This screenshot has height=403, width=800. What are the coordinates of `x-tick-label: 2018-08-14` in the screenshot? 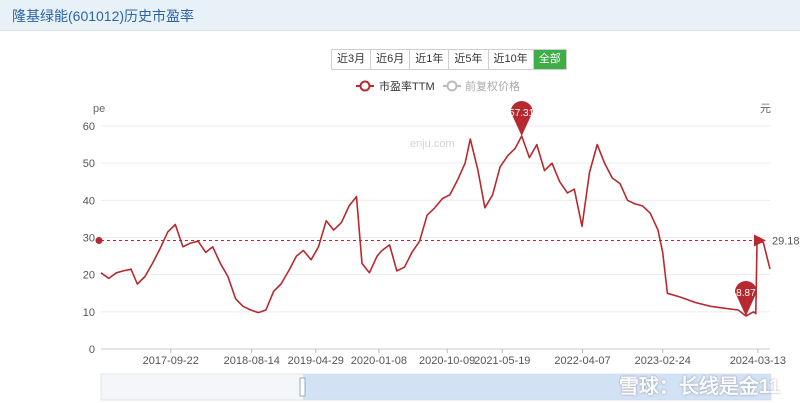 It's located at (252, 361).